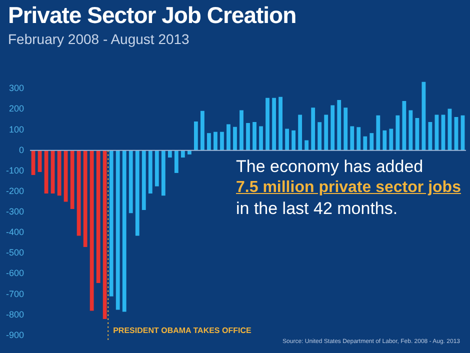 The width and height of the screenshot is (470, 353). What do you see at coordinates (15, 293) in the screenshot?
I see `y-tick-label: -700` at bounding box center [15, 293].